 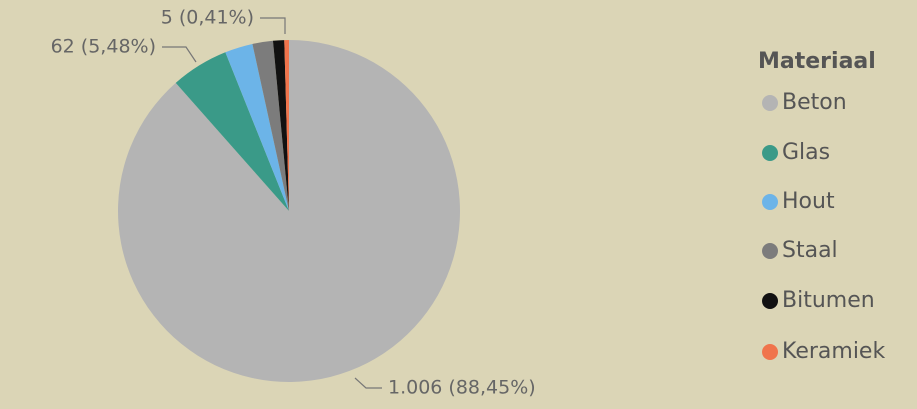 What do you see at coordinates (833, 351) in the screenshot?
I see `legend-label: Keramiek` at bounding box center [833, 351].